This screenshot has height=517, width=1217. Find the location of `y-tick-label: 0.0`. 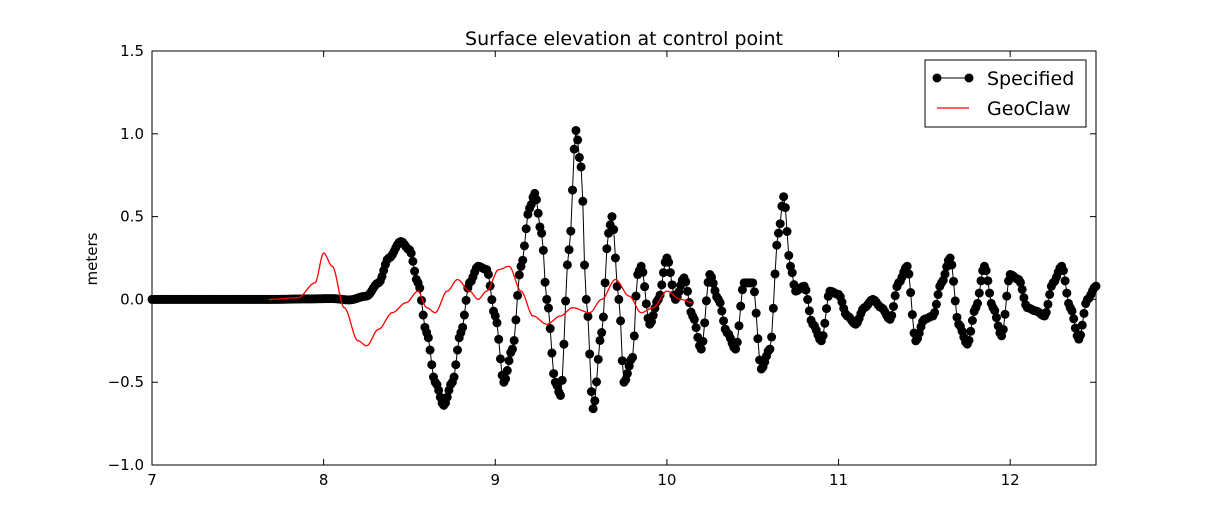

y-tick-label: 0.0 is located at coordinates (132, 299).